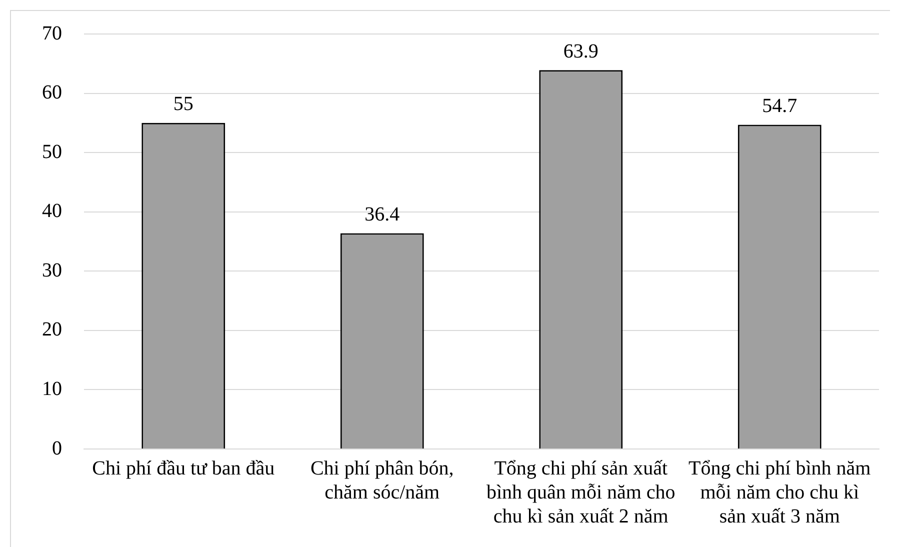 The image size is (899, 547). What do you see at coordinates (52, 211) in the screenshot?
I see `y-tick-label: 40` at bounding box center [52, 211].